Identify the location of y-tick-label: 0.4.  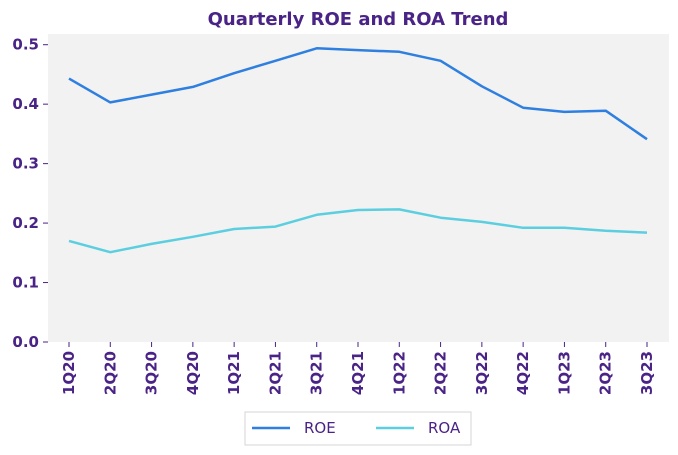
(25, 104).